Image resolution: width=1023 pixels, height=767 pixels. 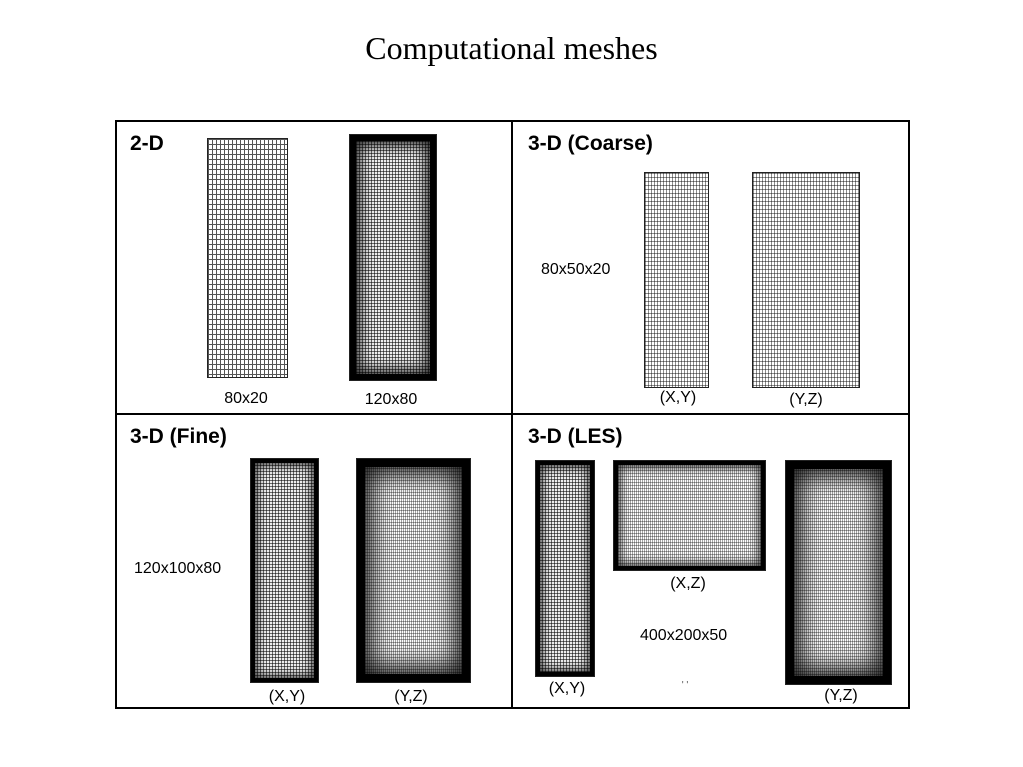 I want to click on mesh-fine-xy, so click(x=284, y=570).